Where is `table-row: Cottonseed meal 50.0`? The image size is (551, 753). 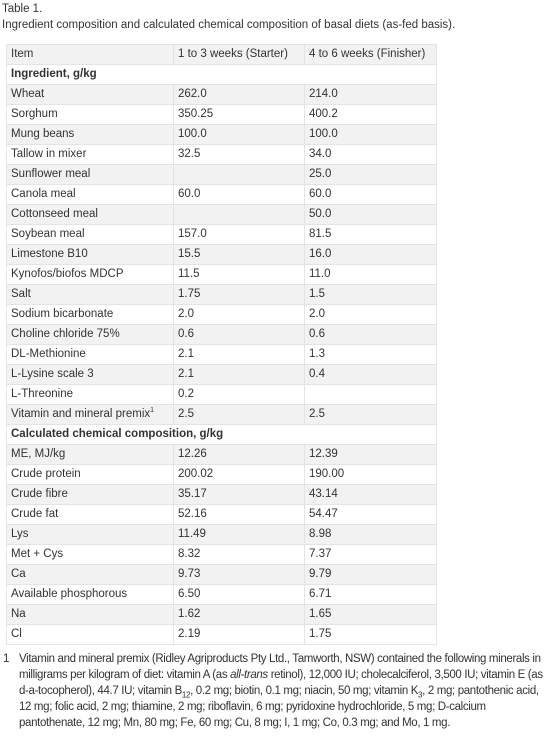
table-row: Cottonseed meal 50.0 is located at coordinates (221, 214).